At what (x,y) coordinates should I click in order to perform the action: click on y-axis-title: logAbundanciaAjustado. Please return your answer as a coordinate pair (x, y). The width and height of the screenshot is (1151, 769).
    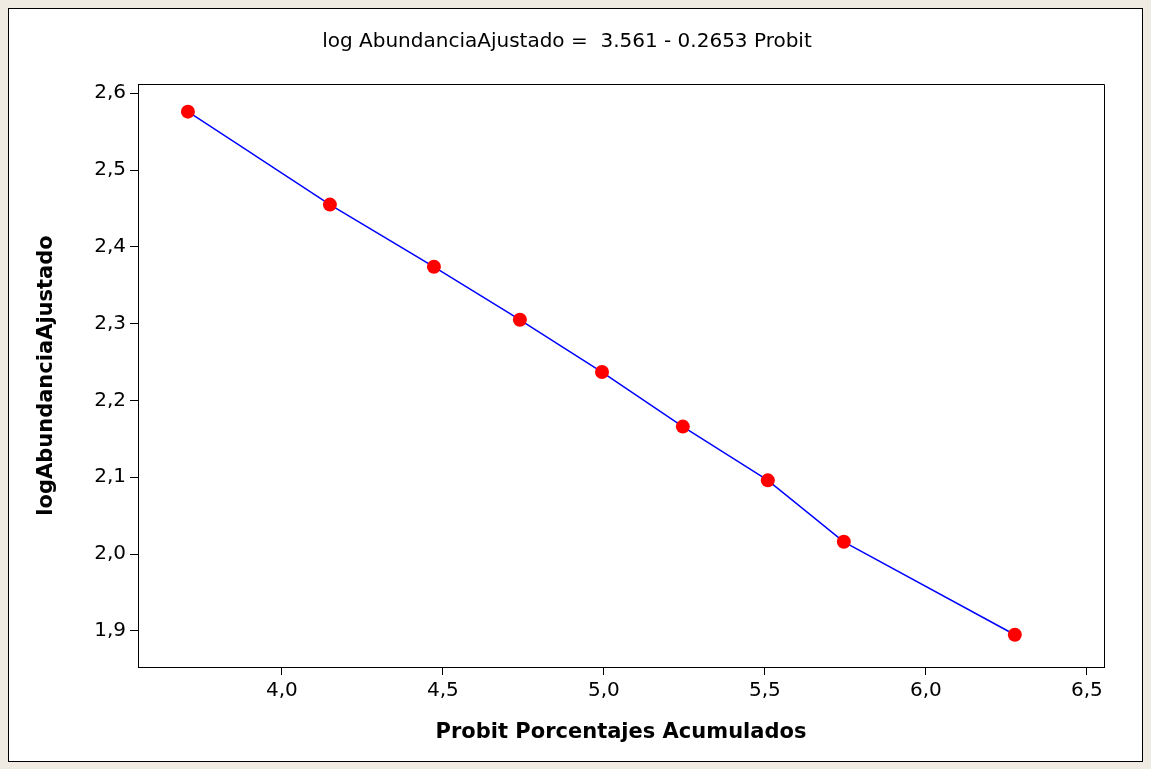
    Looking at the image, I should click on (45, 375).